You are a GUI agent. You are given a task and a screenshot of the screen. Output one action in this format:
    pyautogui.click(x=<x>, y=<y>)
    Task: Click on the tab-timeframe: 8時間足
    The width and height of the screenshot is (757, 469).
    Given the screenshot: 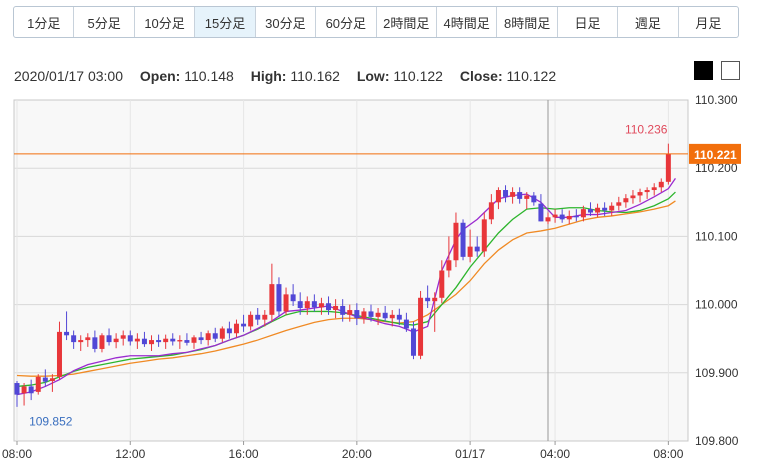 What is the action you would take?
    pyautogui.click(x=527, y=22)
    